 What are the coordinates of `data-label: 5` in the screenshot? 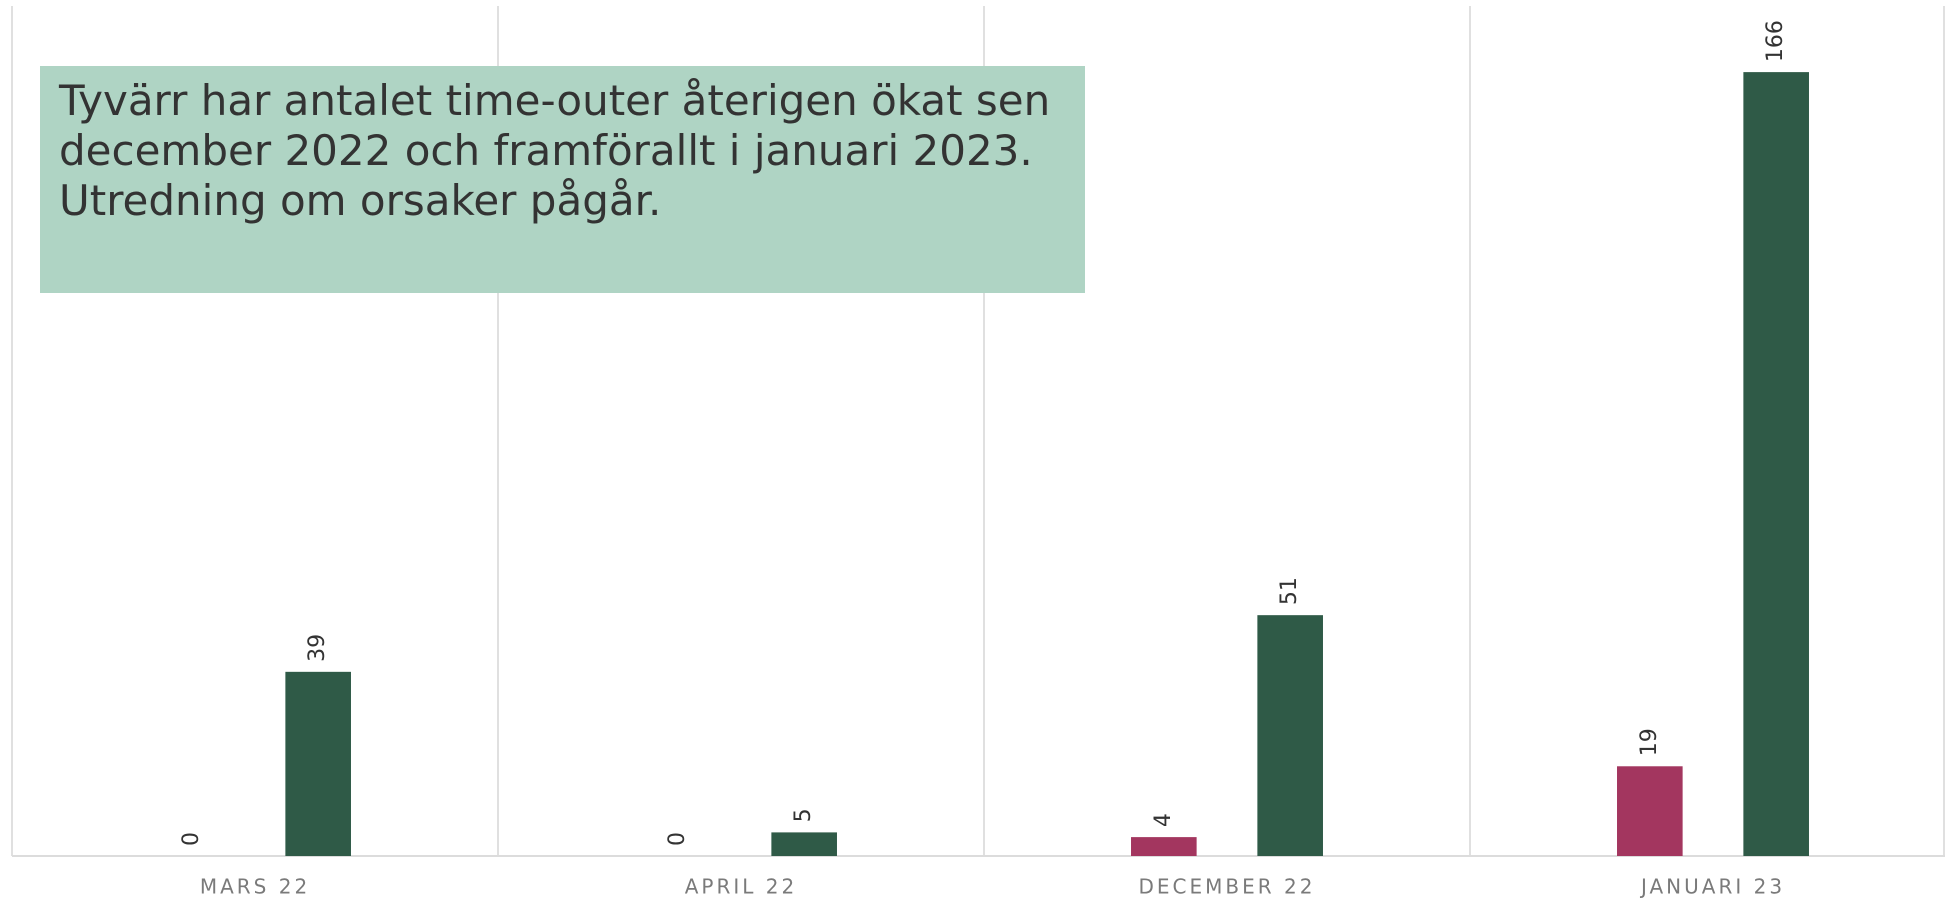 It's located at (803, 815).